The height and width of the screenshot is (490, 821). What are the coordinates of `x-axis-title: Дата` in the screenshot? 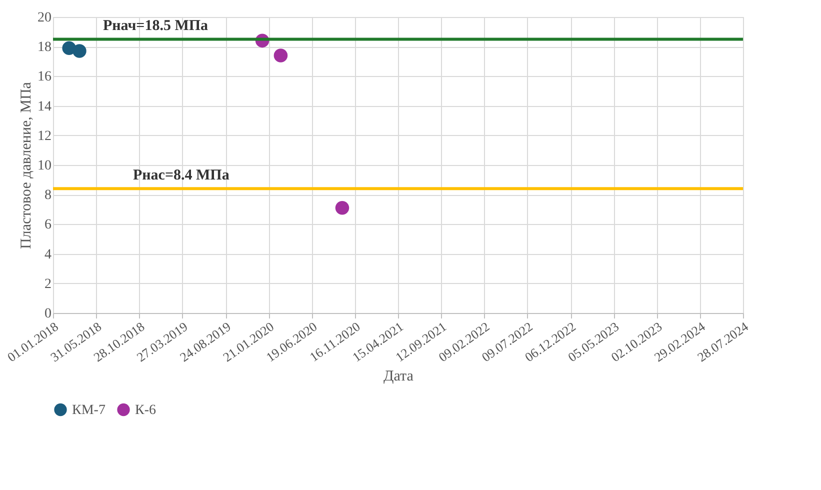 It's located at (399, 376).